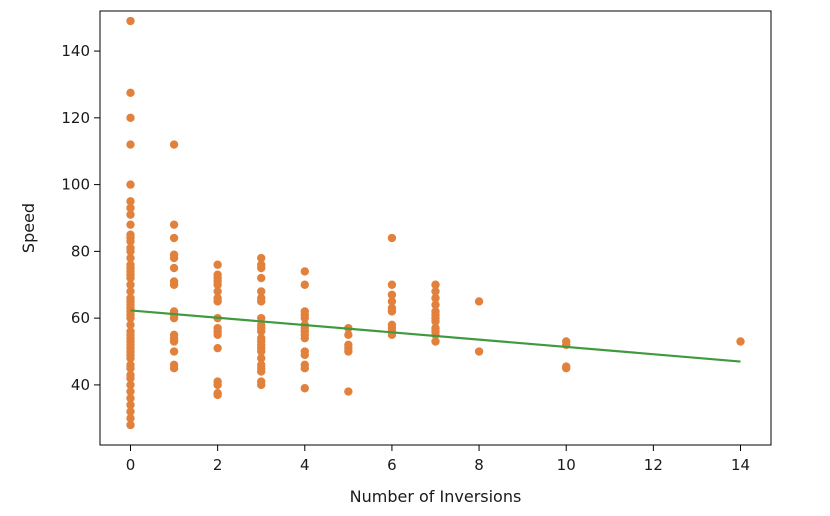  I want to click on trend-line, so click(435, 336).